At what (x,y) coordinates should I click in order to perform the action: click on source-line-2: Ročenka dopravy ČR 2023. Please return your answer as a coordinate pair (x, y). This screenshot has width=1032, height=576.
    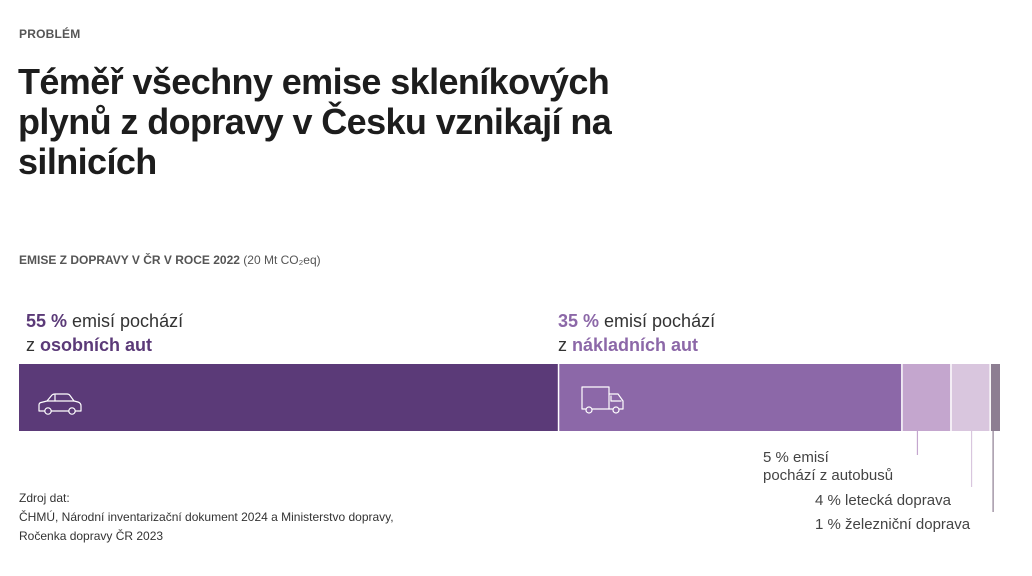
    Looking at the image, I should click on (91, 536).